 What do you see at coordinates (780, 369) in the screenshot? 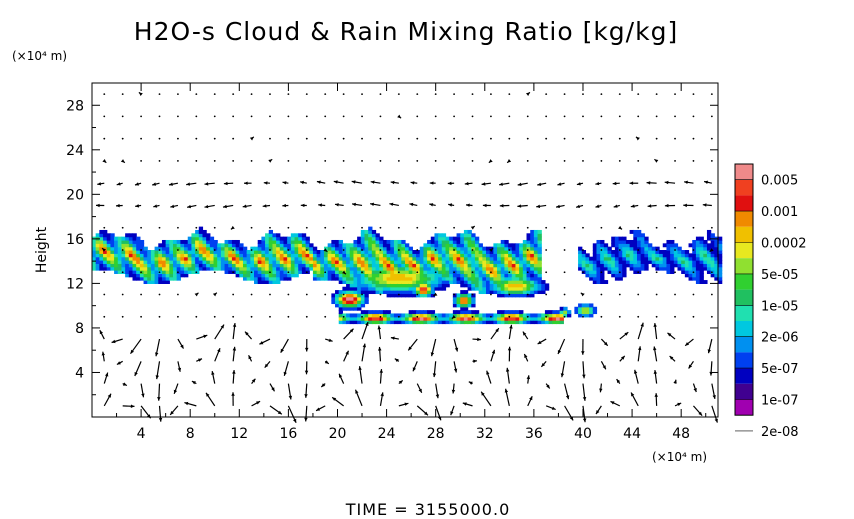
I see `colorbar-label: 5e-07` at bounding box center [780, 369].